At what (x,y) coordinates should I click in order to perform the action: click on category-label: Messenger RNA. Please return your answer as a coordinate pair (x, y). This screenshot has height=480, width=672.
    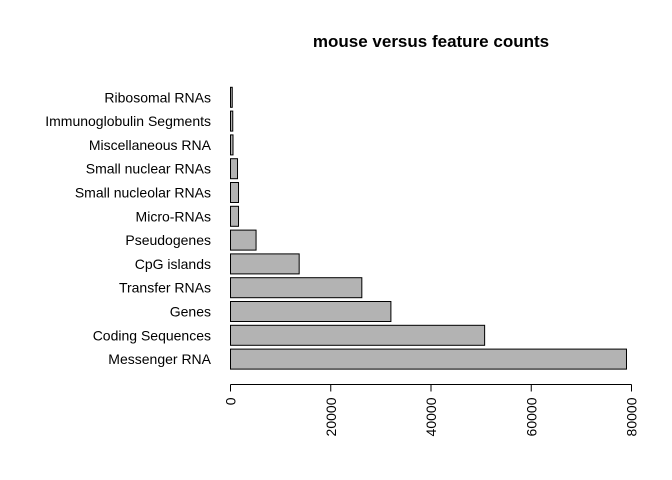
    Looking at the image, I should click on (159, 359).